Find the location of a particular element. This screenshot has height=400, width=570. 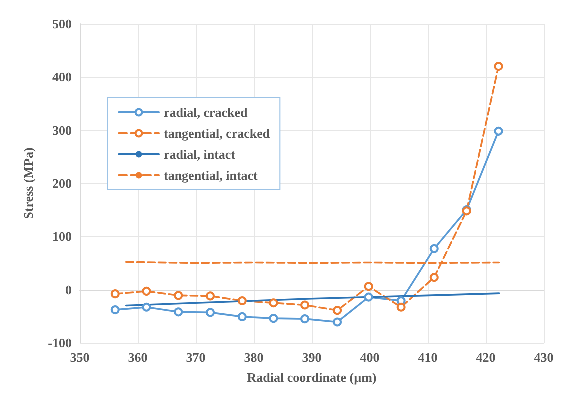

y-axis-title: Stress (MPa) is located at coordinates (28, 184).